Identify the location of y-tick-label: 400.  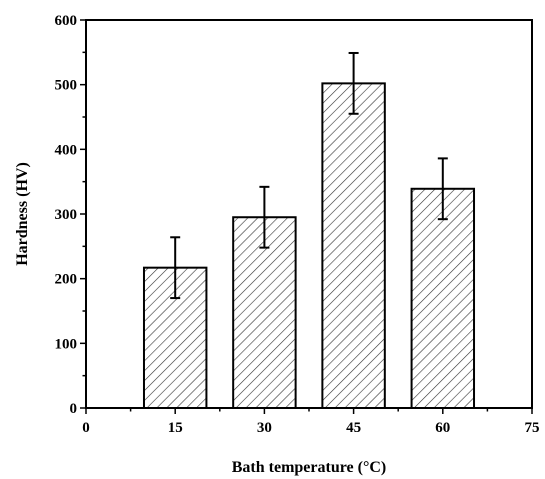
(66, 150).